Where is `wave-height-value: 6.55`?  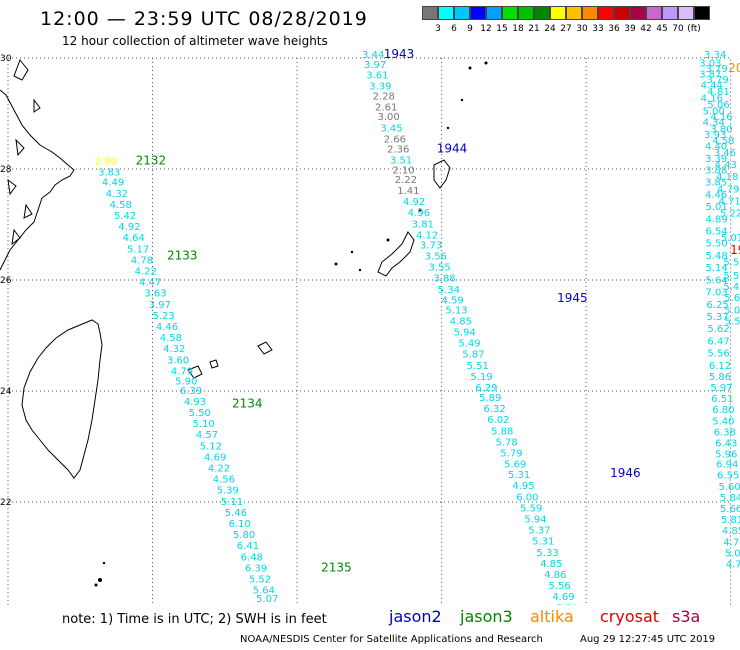 wave-height-value: 6.55 is located at coordinates (728, 476).